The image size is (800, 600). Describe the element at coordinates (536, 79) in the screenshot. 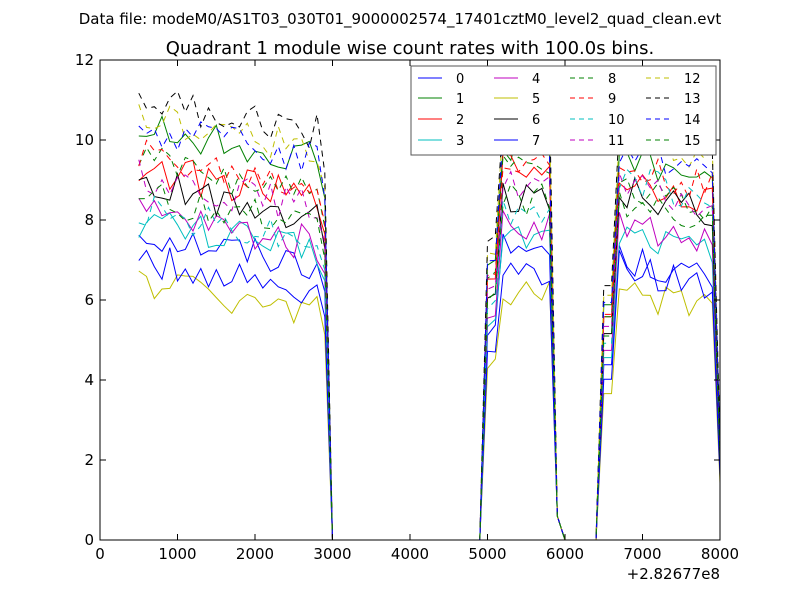

I see `legend-label: 4` at that location.